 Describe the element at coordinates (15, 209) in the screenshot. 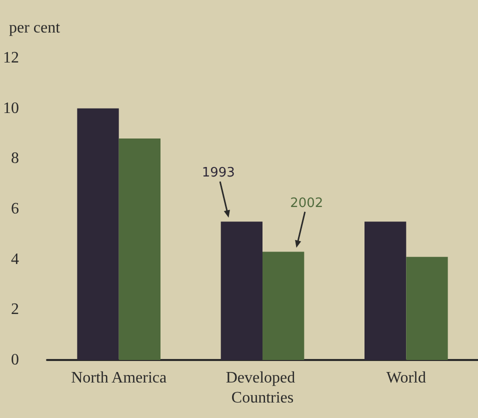

I see `y-tick-label: 6` at that location.